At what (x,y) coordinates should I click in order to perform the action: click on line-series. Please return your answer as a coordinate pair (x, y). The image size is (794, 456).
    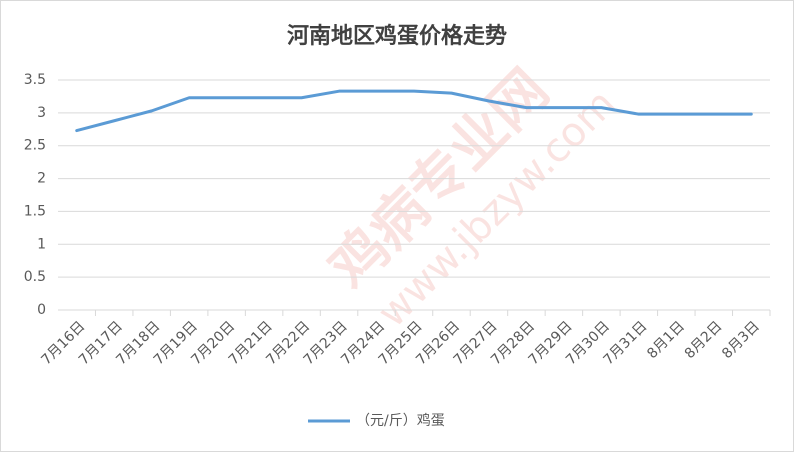
    Looking at the image, I should click on (414, 111).